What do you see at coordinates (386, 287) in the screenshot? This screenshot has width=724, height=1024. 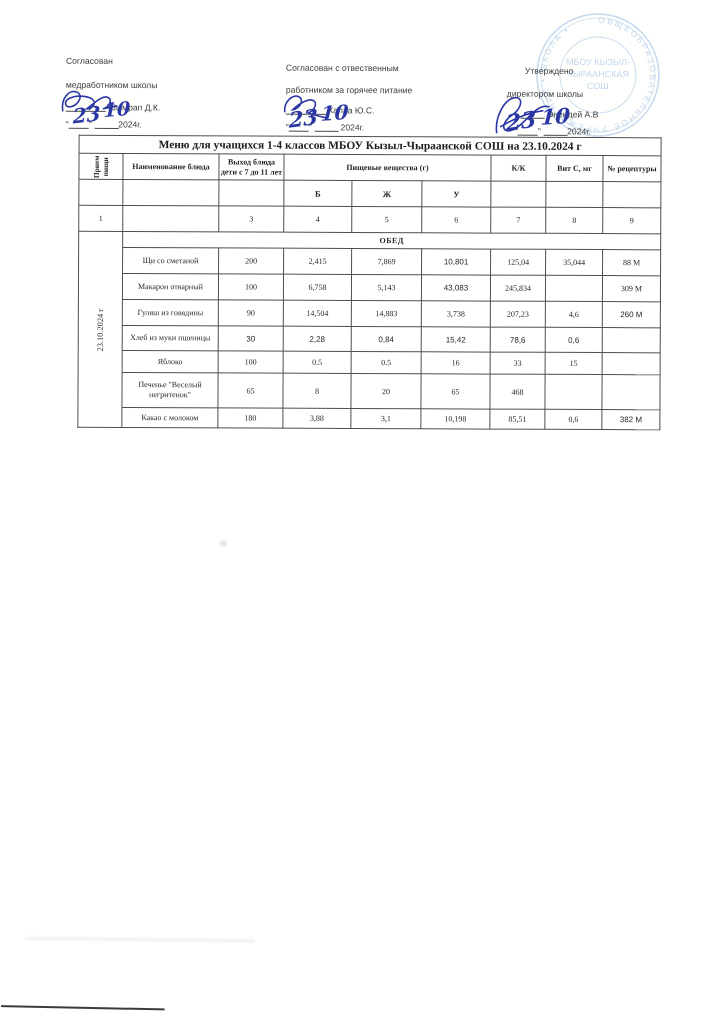 I see `dish-value: 5,143` at bounding box center [386, 287].